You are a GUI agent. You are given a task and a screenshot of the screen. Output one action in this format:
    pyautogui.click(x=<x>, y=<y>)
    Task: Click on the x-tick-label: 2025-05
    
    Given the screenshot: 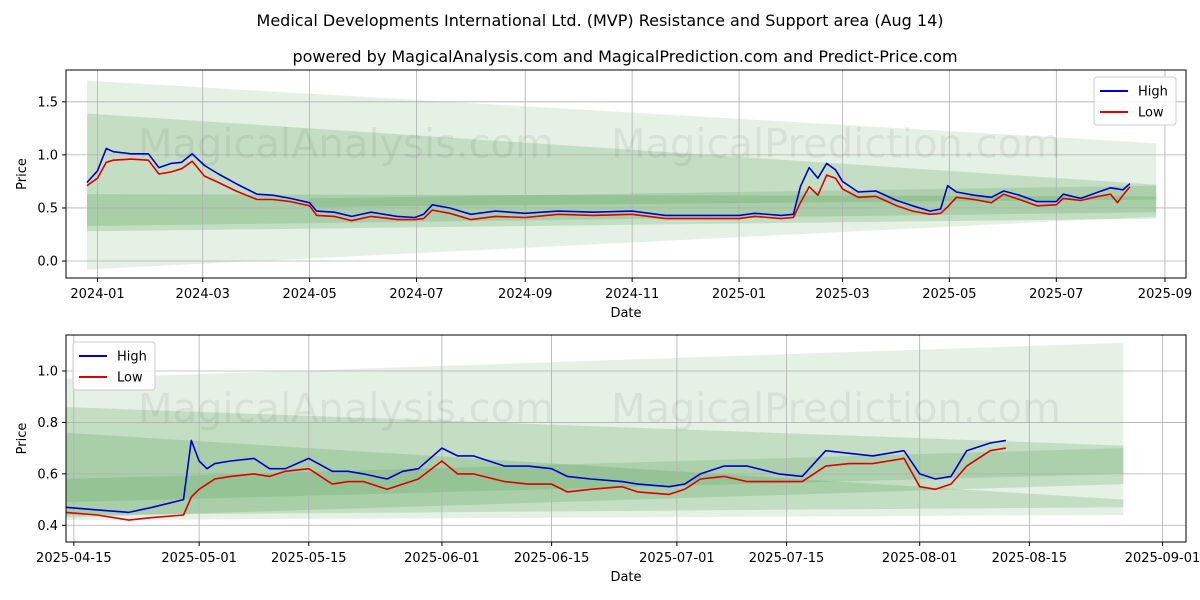 What is the action you would take?
    pyautogui.click(x=949, y=294)
    